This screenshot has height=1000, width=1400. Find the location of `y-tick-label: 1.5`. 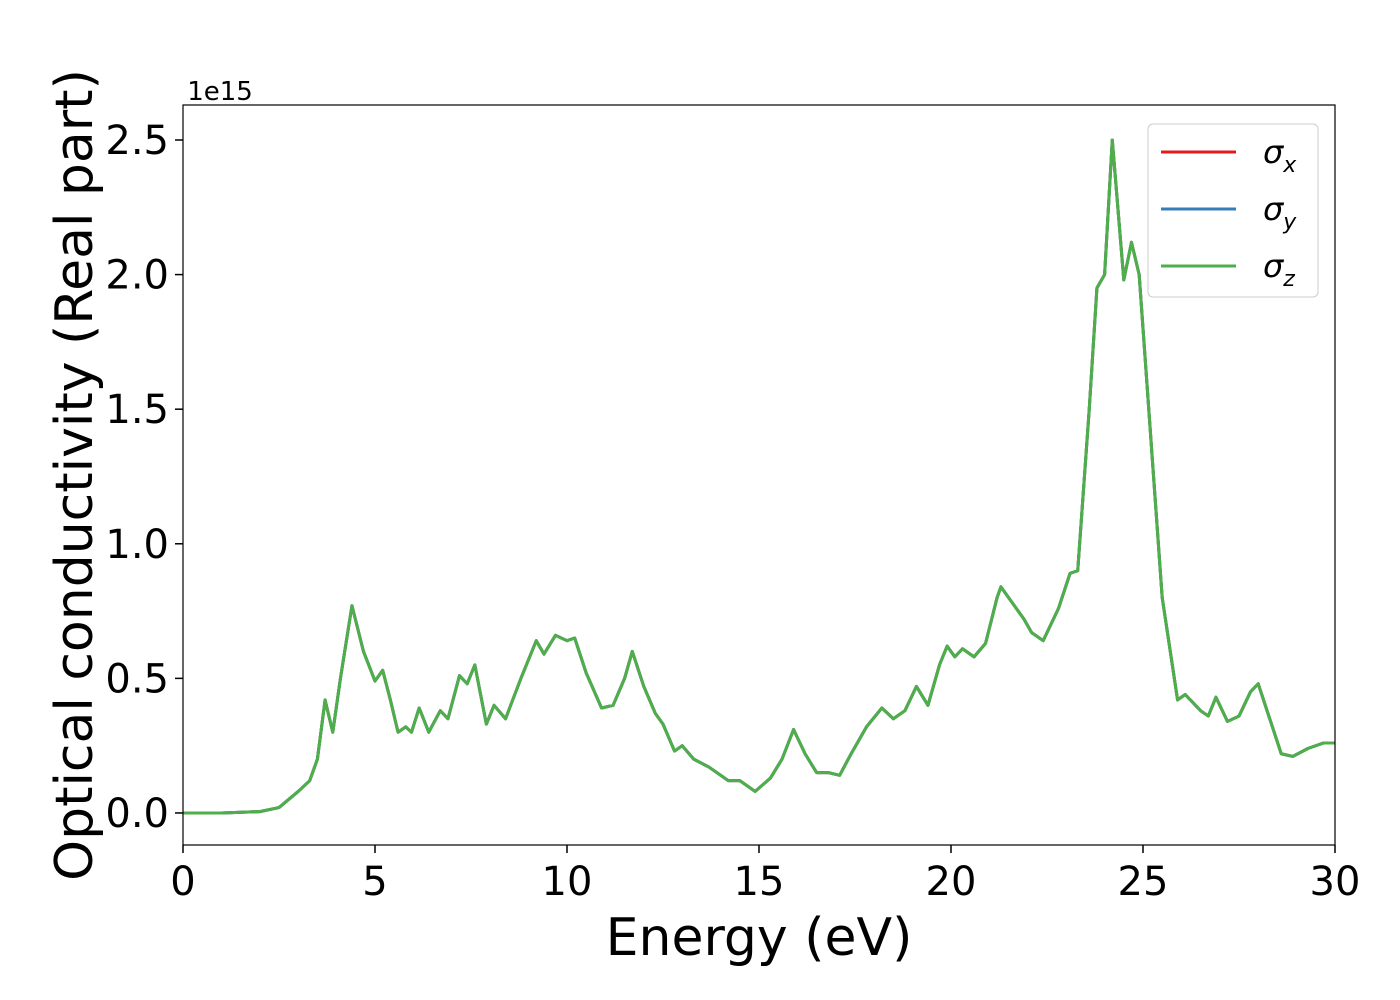

y-tick-label: 1.5 is located at coordinates (137, 410).